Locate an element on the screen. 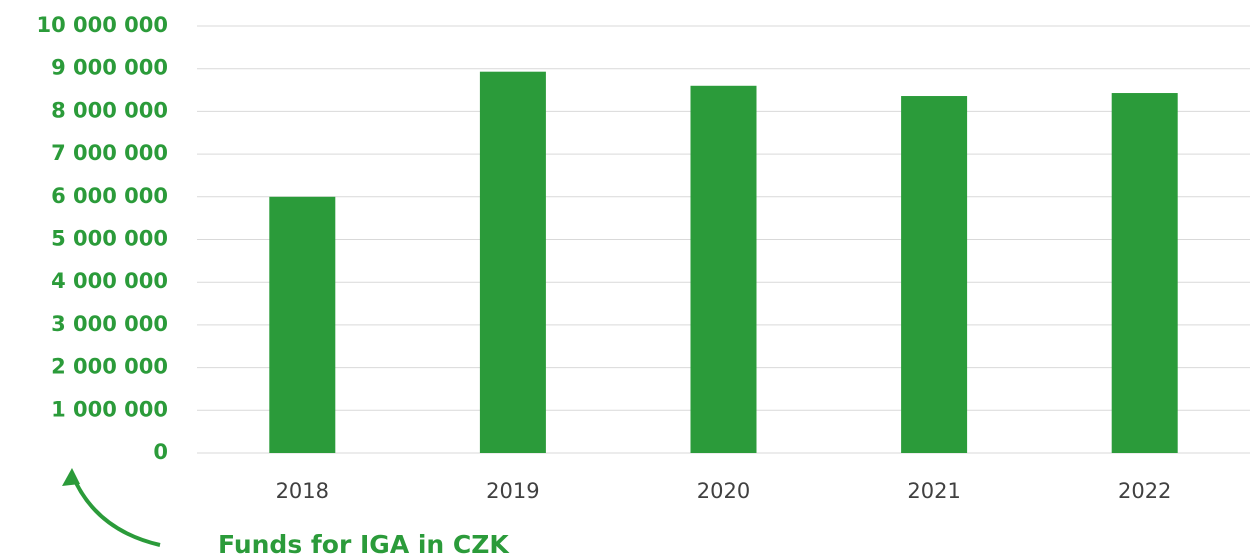 This screenshot has height=560, width=1253. y-tick-label: 0 is located at coordinates (160, 452).